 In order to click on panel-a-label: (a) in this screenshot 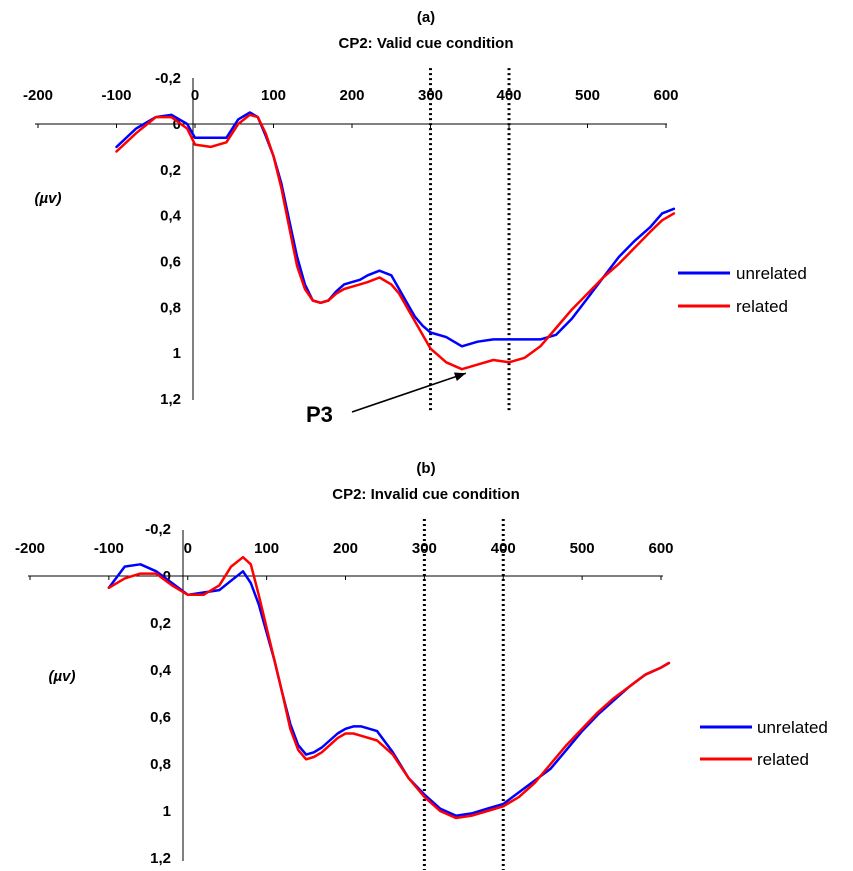, I will do `click(426, 17)`.